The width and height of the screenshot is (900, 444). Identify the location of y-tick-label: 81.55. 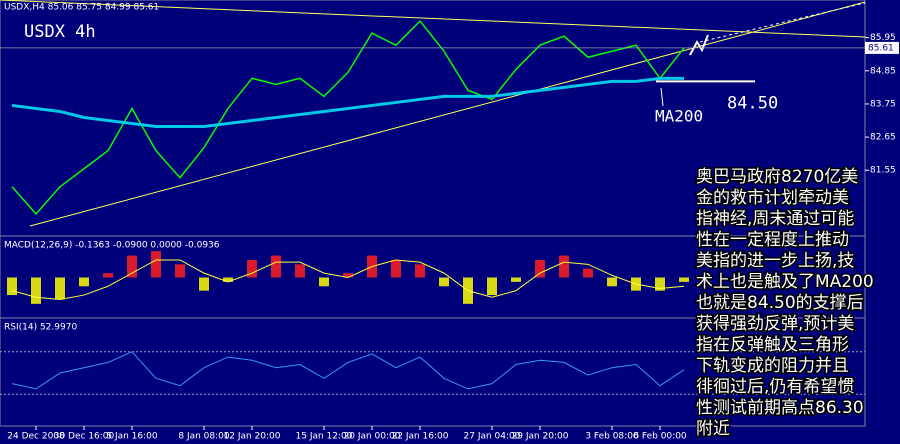
(883, 171).